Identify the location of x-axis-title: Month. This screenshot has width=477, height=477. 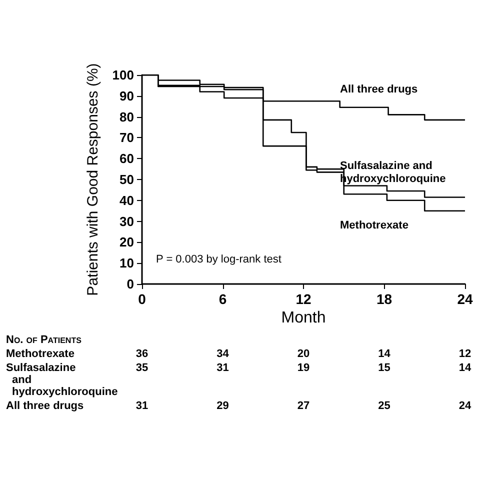
(303, 318).